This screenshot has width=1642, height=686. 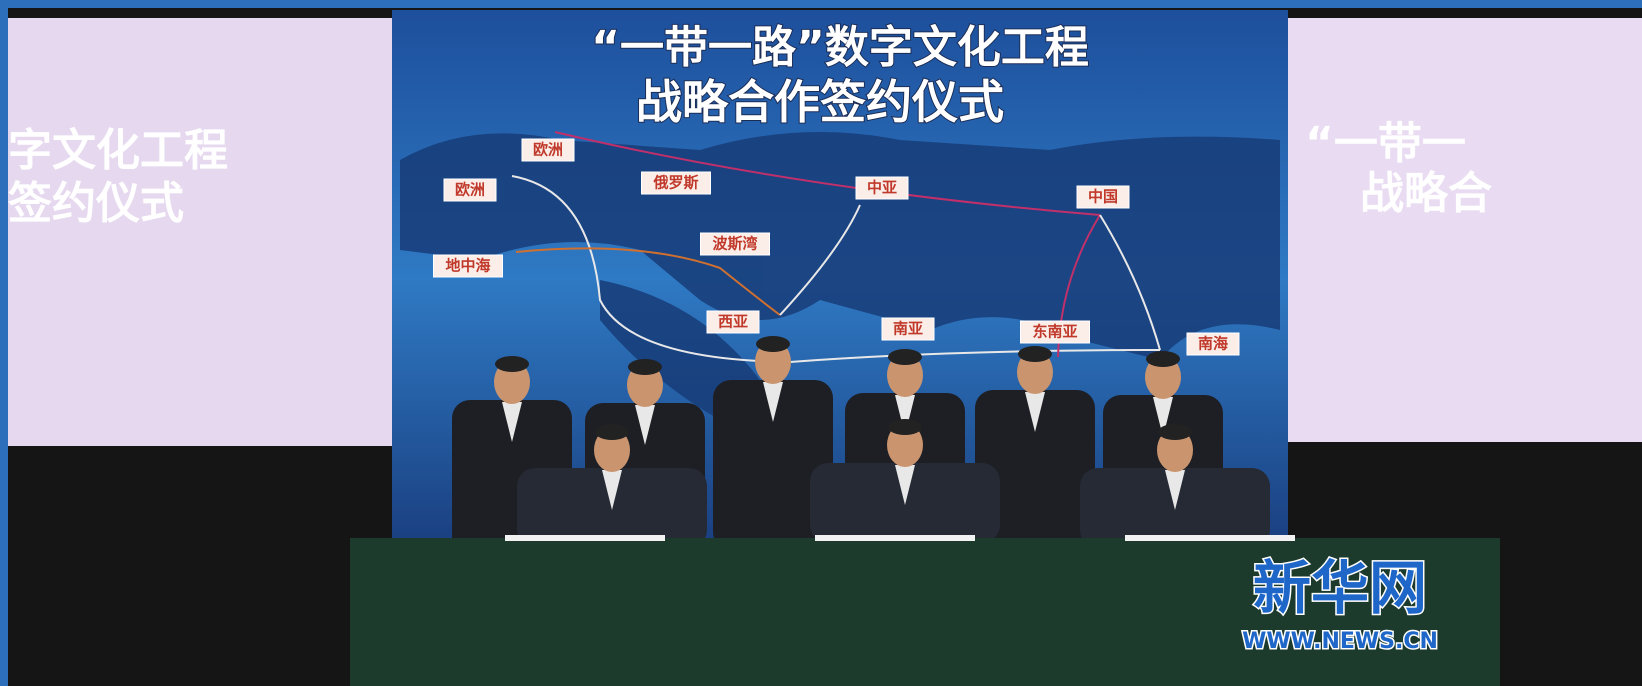 What do you see at coordinates (1426, 193) in the screenshot?
I see `right-screen-text: 战略合` at bounding box center [1426, 193].